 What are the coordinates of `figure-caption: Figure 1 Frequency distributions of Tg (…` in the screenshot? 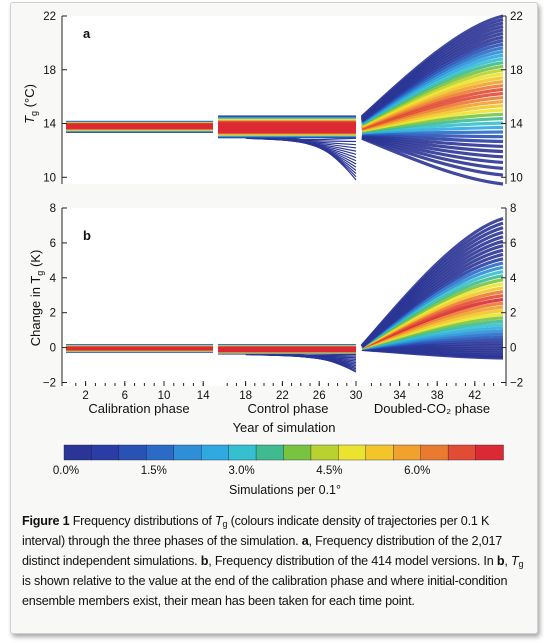 It's located at (274, 561).